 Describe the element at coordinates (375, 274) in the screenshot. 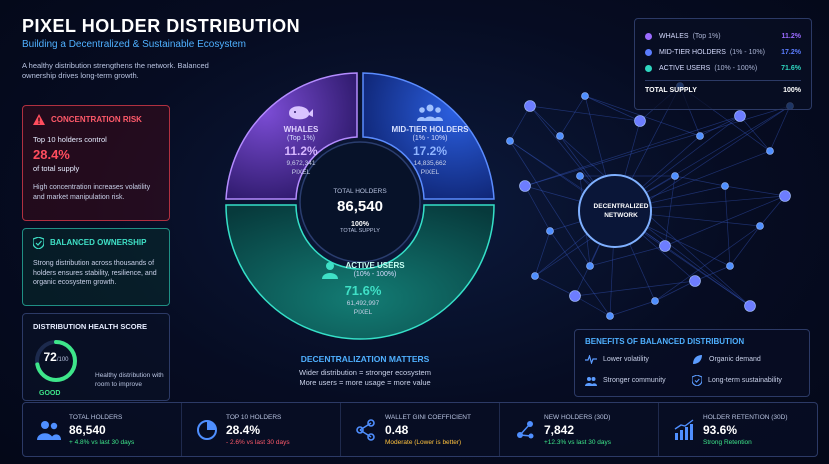

I see `active-users-range: (10% - 100%)` at that location.